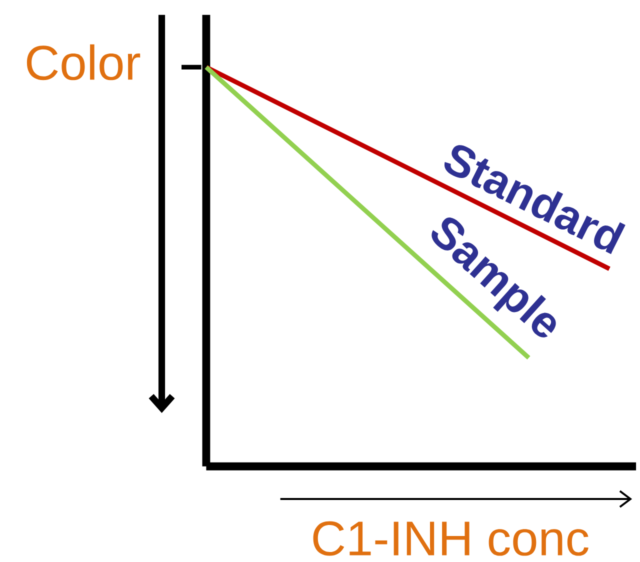 The width and height of the screenshot is (640, 562). Describe the element at coordinates (450, 538) in the screenshot. I see `x-axis-title: C1-INH conc` at that location.